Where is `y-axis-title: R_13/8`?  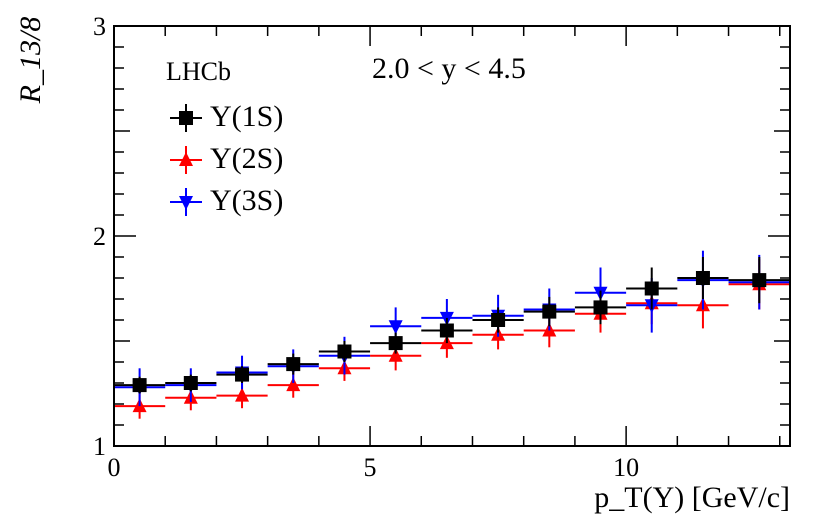 y-axis-title: R_13/8 is located at coordinates (30, 61).